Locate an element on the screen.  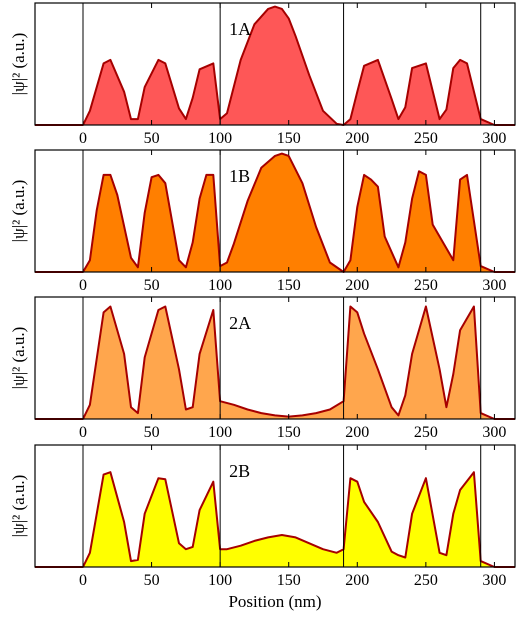
area-fill is located at coordinates (275, 519).